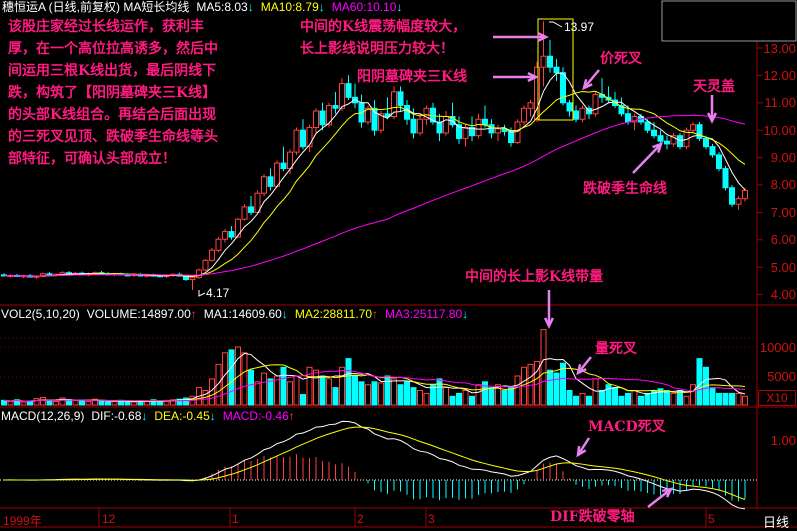 The image size is (797, 531). I want to click on price-tick: 7.00, so click(783, 212).